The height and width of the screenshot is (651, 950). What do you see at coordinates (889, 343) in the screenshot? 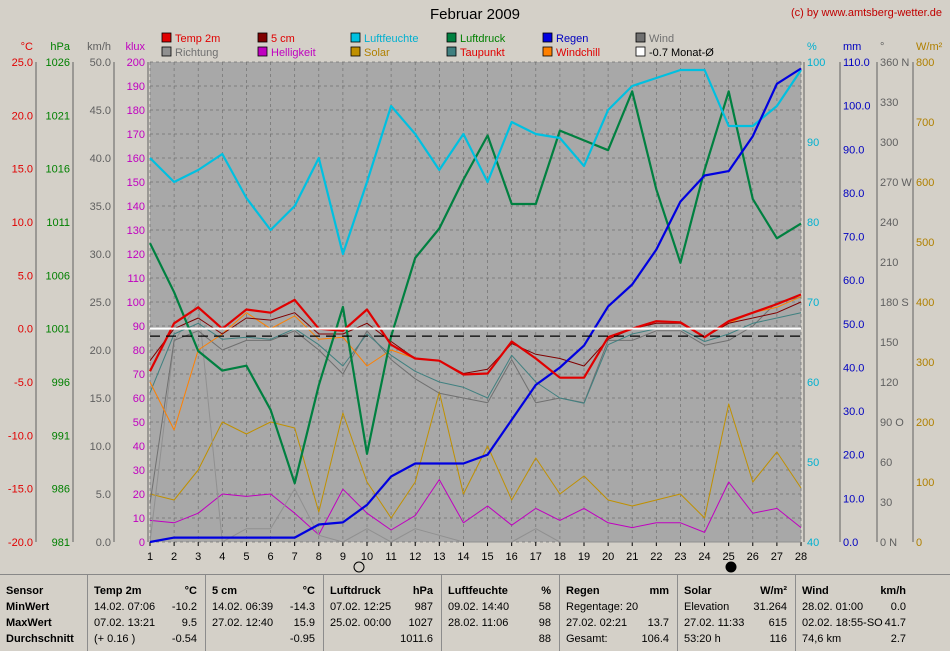
I see `deg-tick-label: 150` at bounding box center [889, 343].